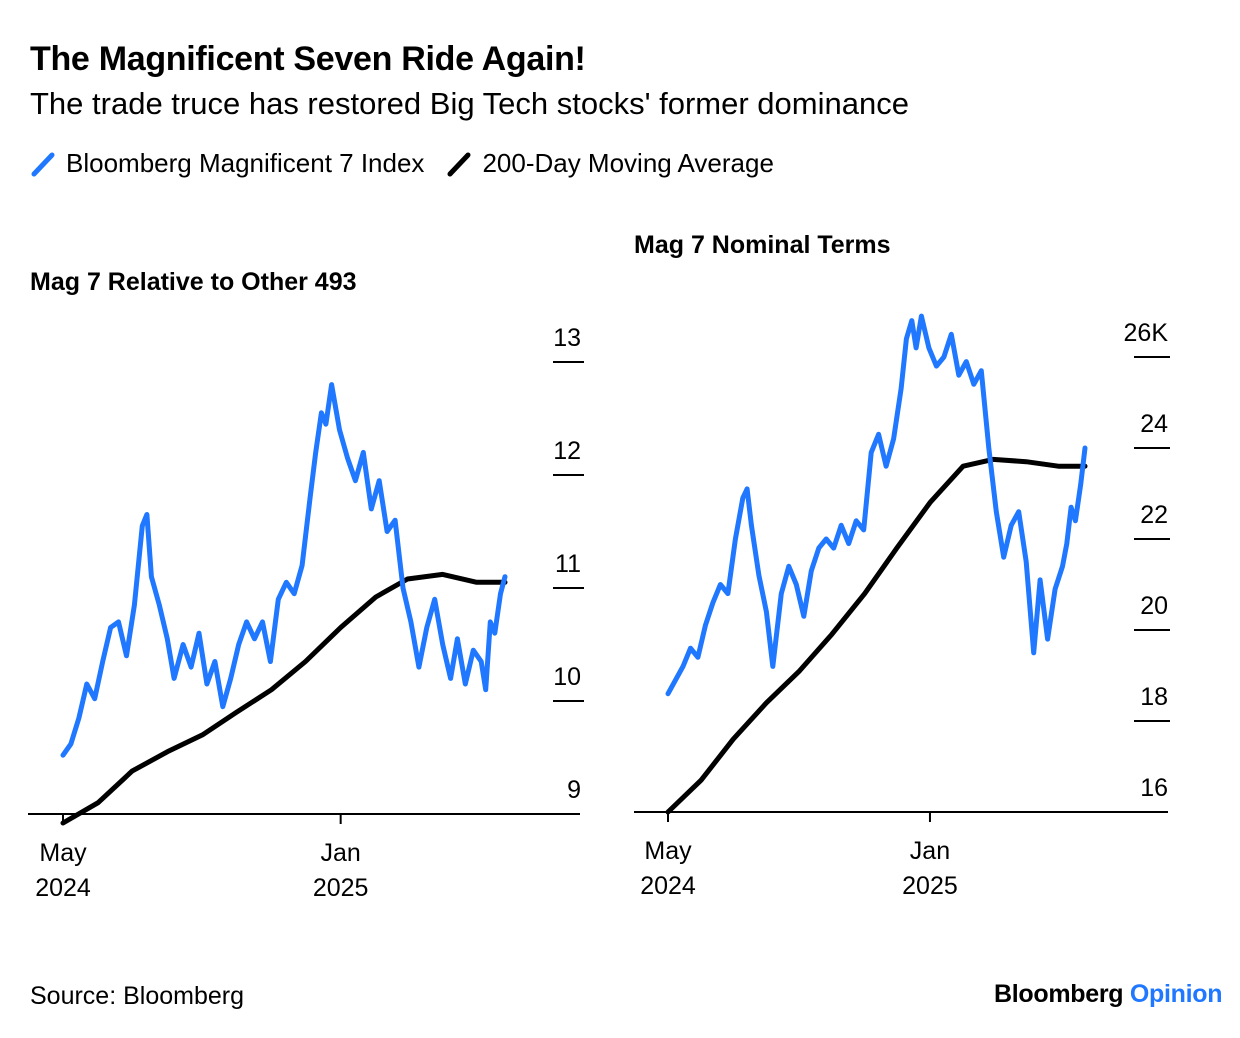 The height and width of the screenshot is (1038, 1240). I want to click on legend-item-index: Bloomberg Magnificent 7 Index, so click(227, 163).